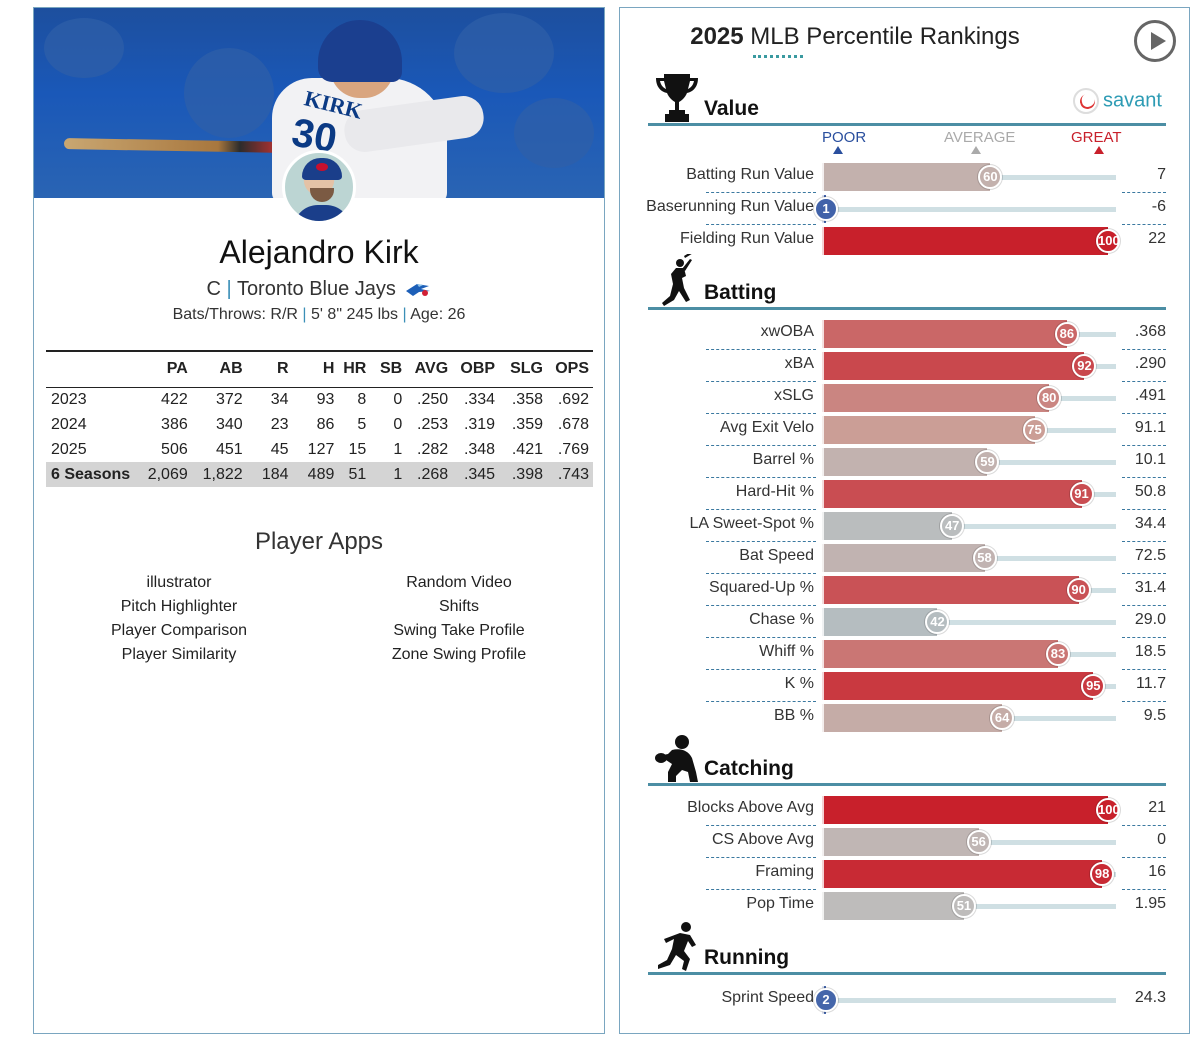  Describe the element at coordinates (573, 449) in the screenshot. I see `stat-cell: .769` at that location.